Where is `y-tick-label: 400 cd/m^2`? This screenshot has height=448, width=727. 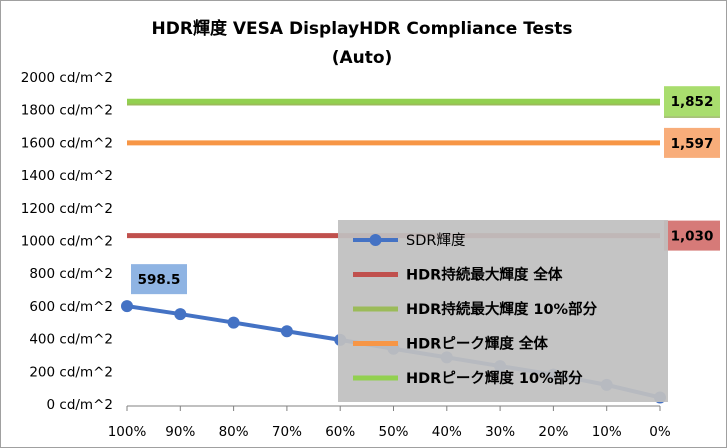 y-tick-label: 400 cd/m^2 is located at coordinates (71, 340).